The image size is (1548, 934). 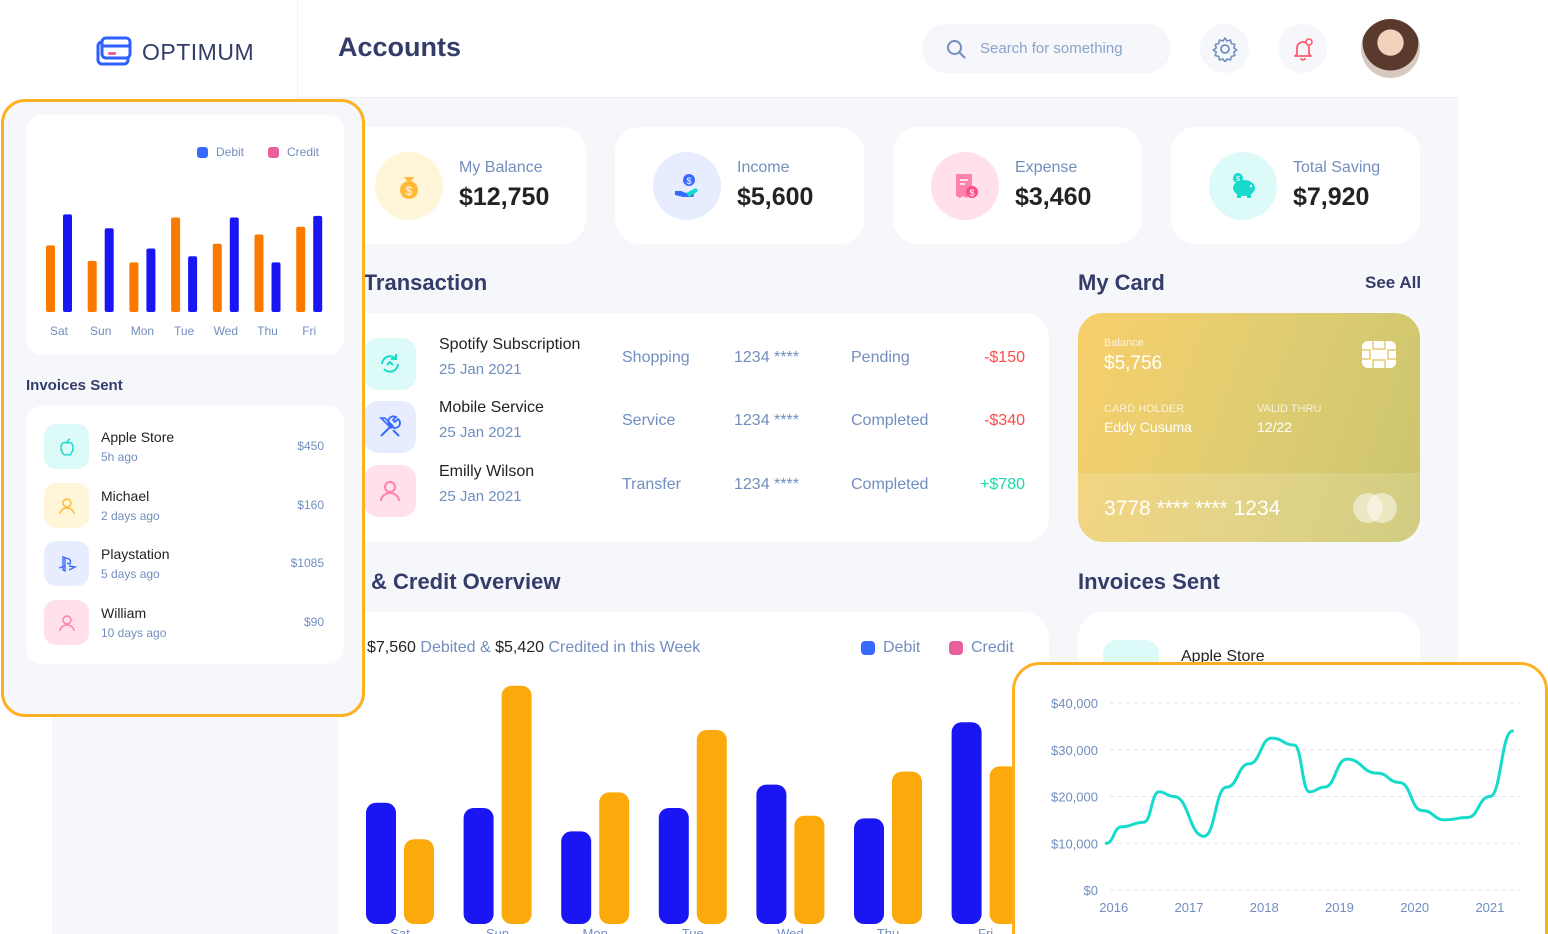 I want to click on invoice-name: William, so click(x=124, y=613).